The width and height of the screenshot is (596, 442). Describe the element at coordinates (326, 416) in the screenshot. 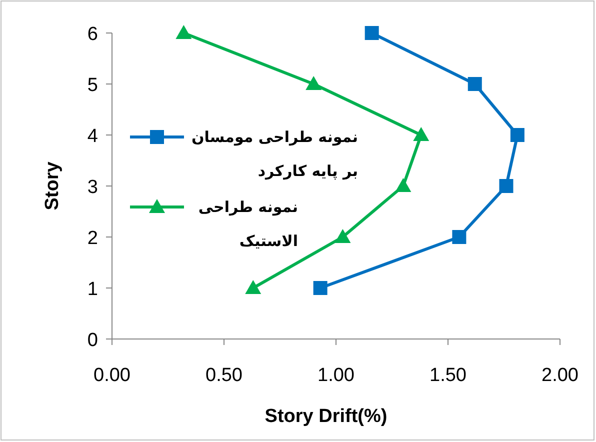

I see `x-axis-title: Story Drift(%)` at that location.